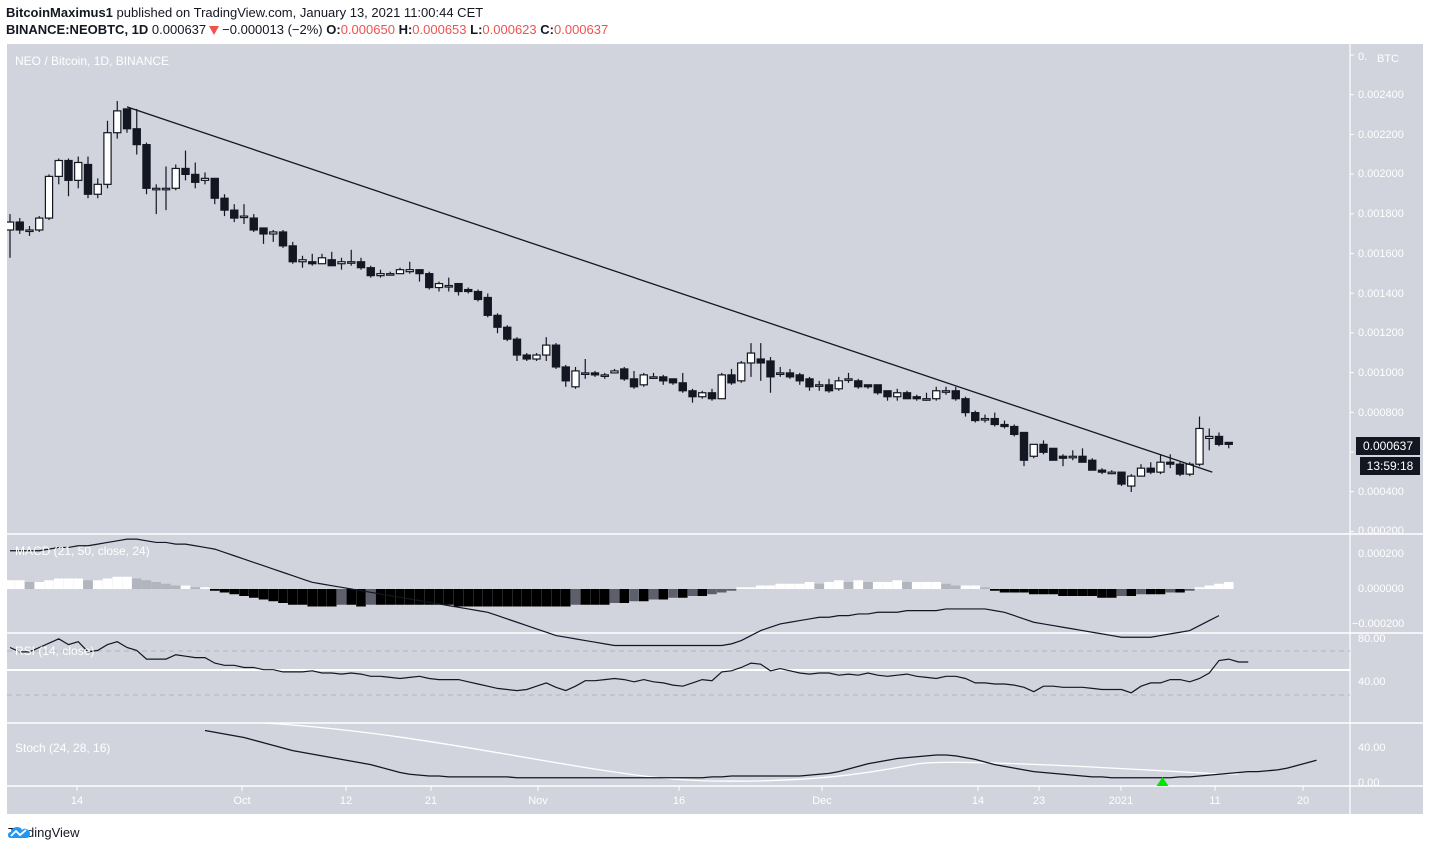 This screenshot has width=1430, height=852. I want to click on price-tick: 0.001600, so click(1381, 254).